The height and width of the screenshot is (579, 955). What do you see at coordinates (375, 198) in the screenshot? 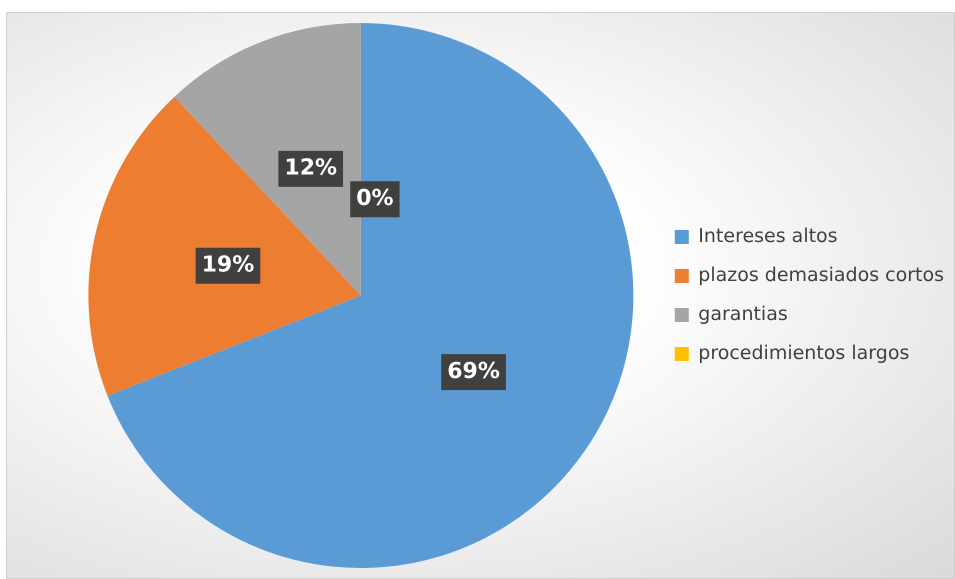
I see `text: 0%` at bounding box center [375, 198].